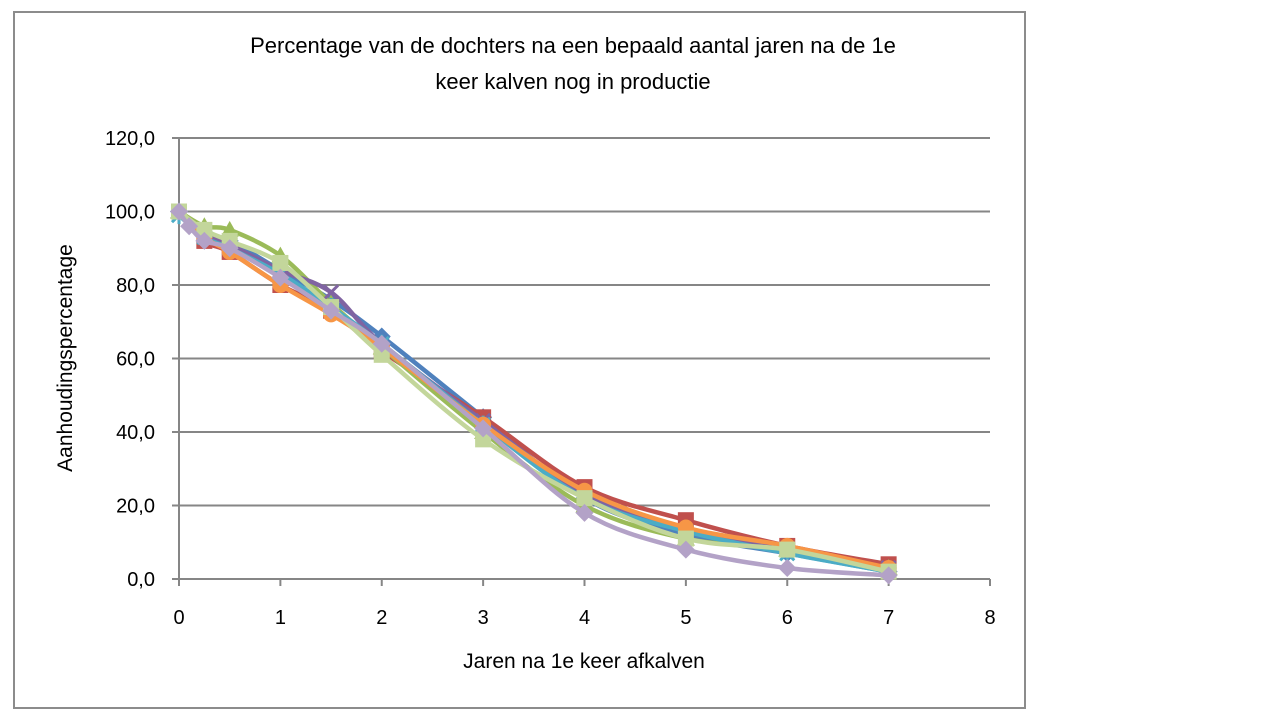 This screenshot has width=1280, height=720. What do you see at coordinates (135, 286) in the screenshot?
I see `y-tick-label: 80,0` at bounding box center [135, 286].